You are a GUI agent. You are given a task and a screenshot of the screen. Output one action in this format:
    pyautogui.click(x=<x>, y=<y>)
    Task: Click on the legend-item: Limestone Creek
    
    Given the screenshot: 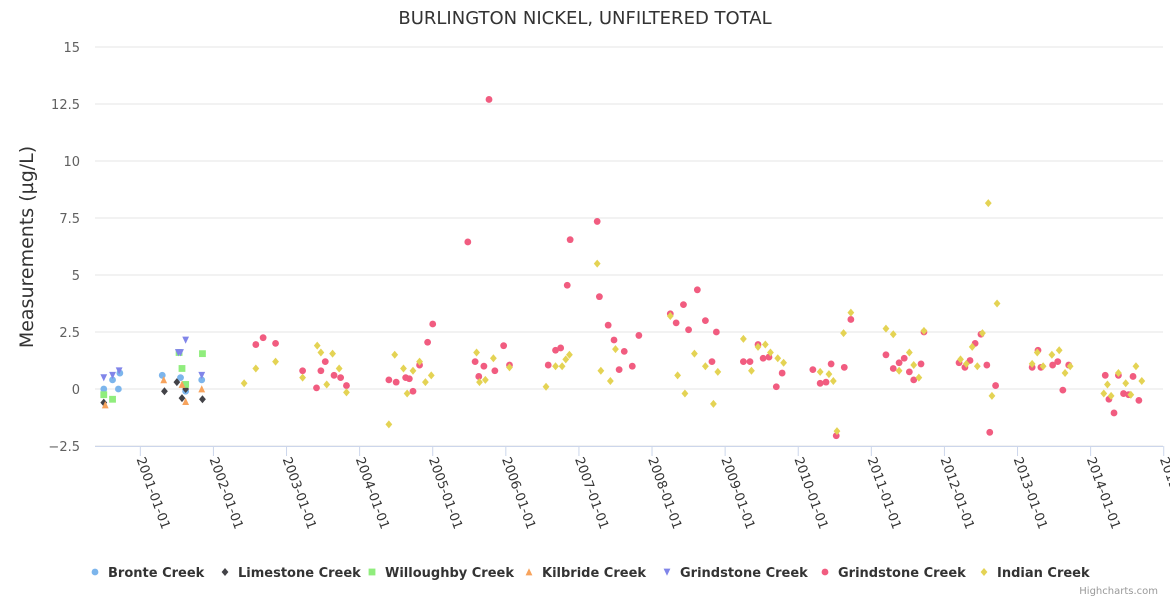 What is the action you would take?
    pyautogui.click(x=291, y=573)
    